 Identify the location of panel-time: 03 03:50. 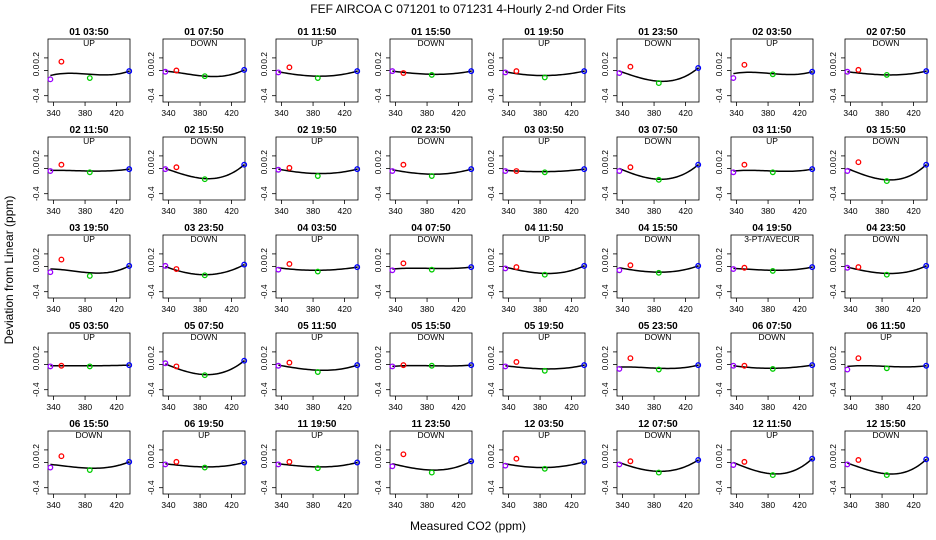
(544, 130).